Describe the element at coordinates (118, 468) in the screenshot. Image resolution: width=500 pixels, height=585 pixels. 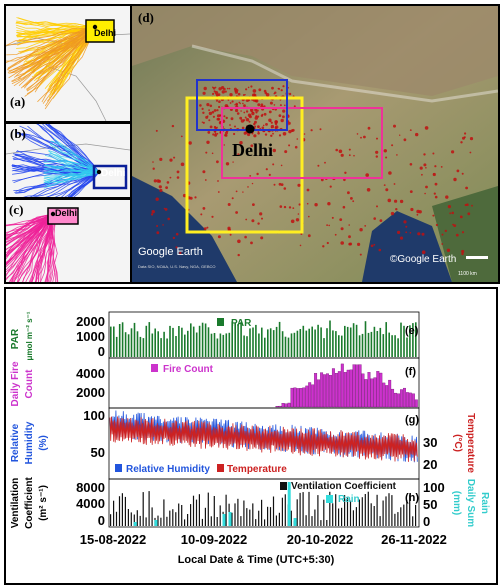
I see `legend-swatch-rh` at that location.